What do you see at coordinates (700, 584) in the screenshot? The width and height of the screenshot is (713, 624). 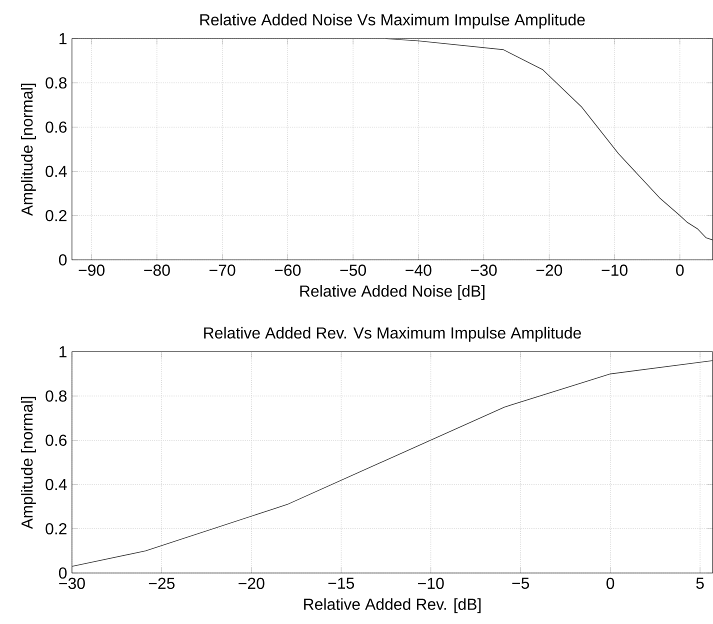 I see `x-tick-label: 5` at bounding box center [700, 584].